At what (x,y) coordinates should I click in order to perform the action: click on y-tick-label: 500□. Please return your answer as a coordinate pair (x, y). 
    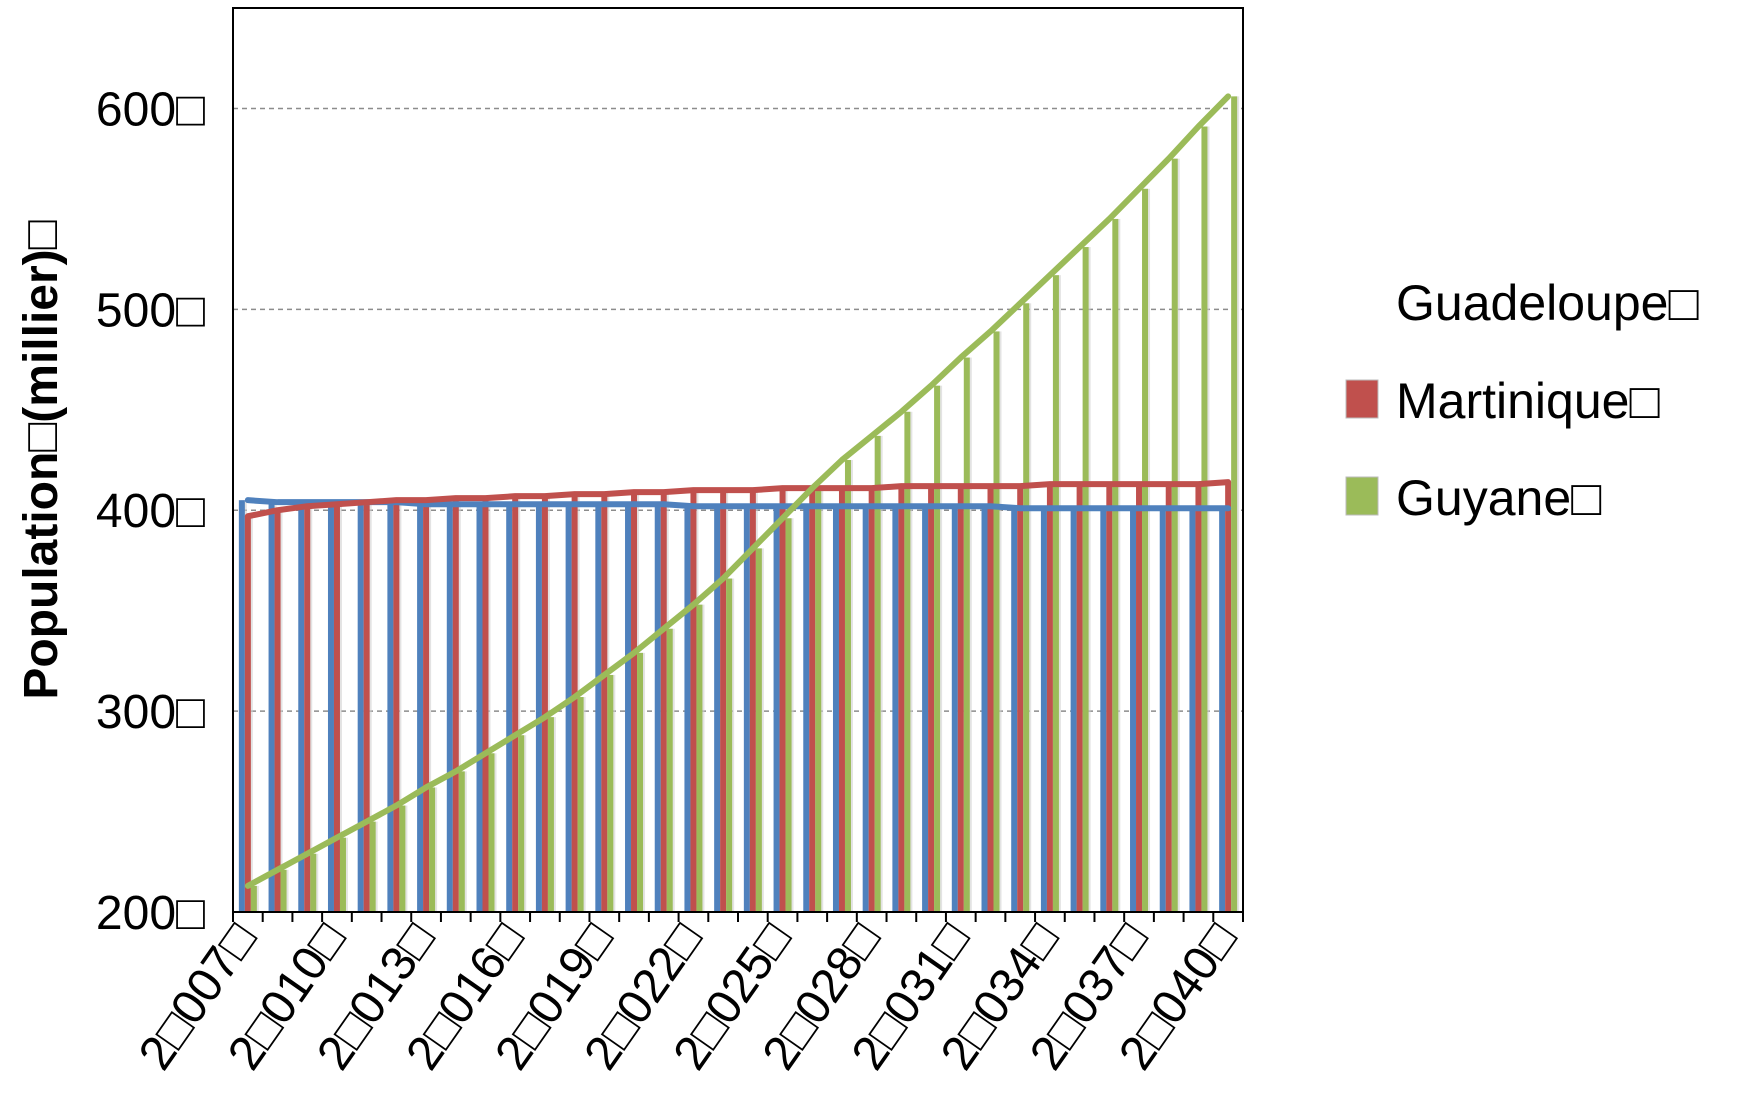
    Looking at the image, I should click on (150, 310).